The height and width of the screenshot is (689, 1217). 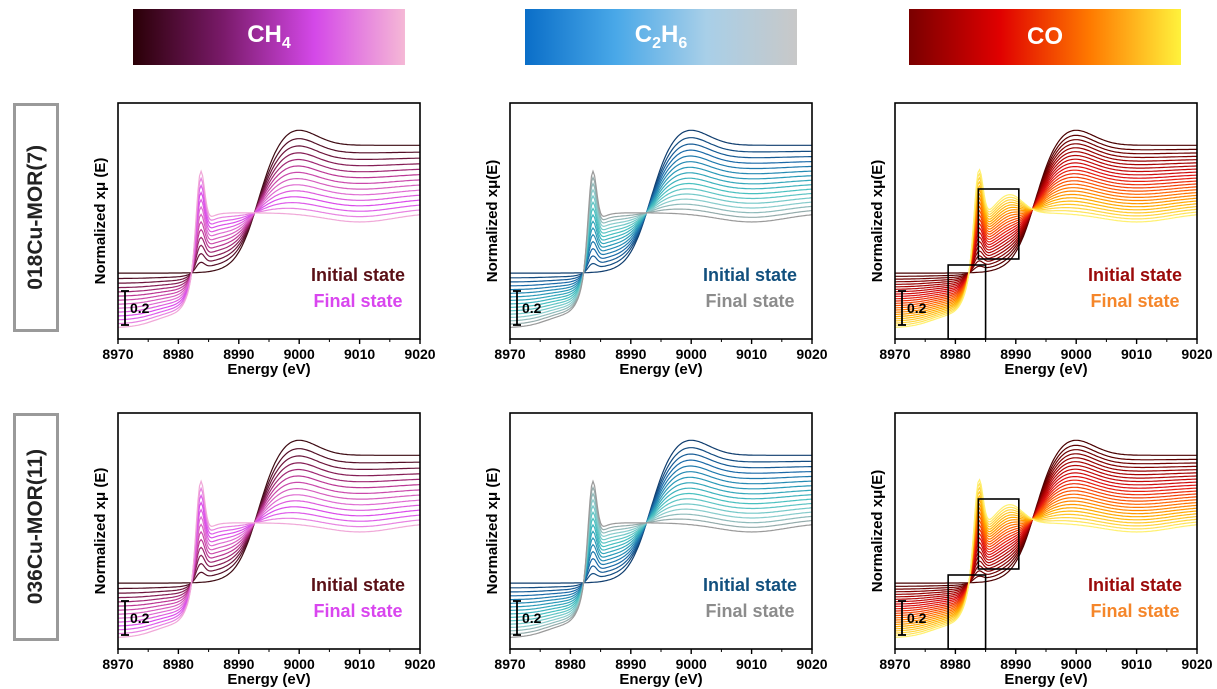 What do you see at coordinates (998, 224) in the screenshot?
I see `highlight-box-shoulder` at bounding box center [998, 224].